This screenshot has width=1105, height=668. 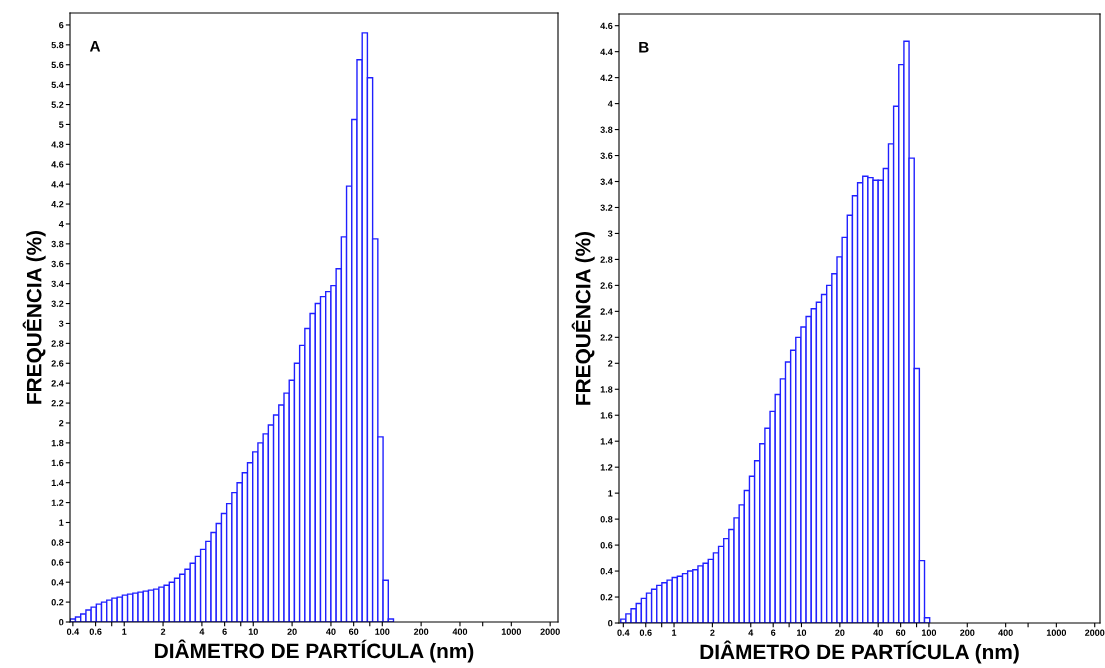 What do you see at coordinates (61, 25) in the screenshot?
I see `y-tick-label: 6` at bounding box center [61, 25].